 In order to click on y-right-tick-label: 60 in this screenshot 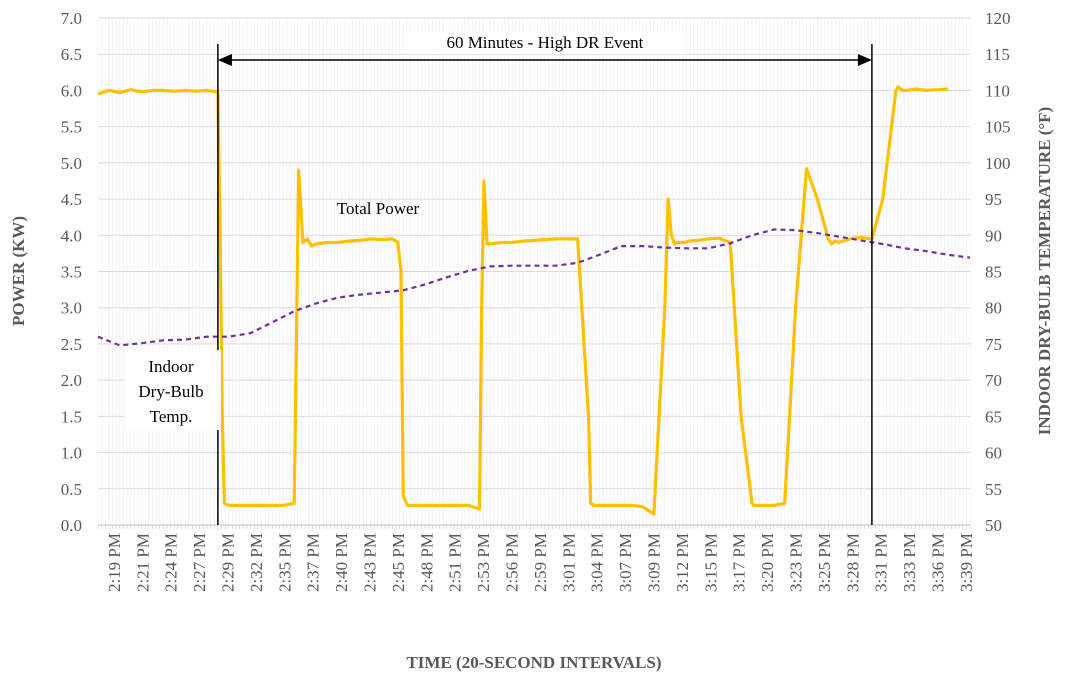, I will do `click(993, 453)`.